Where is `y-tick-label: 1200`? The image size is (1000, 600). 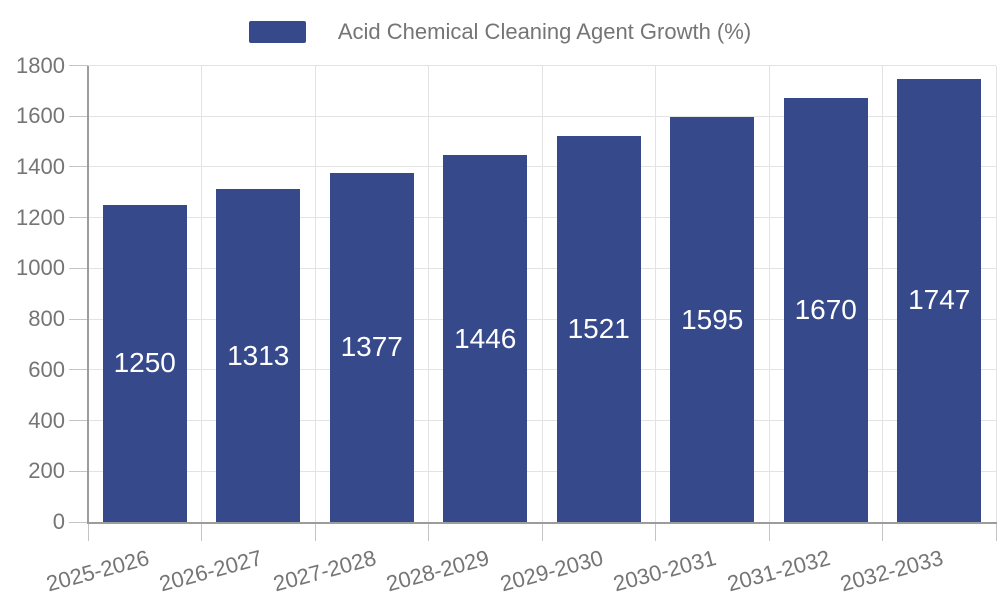
y-tick-label: 1200 is located at coordinates (40, 217).